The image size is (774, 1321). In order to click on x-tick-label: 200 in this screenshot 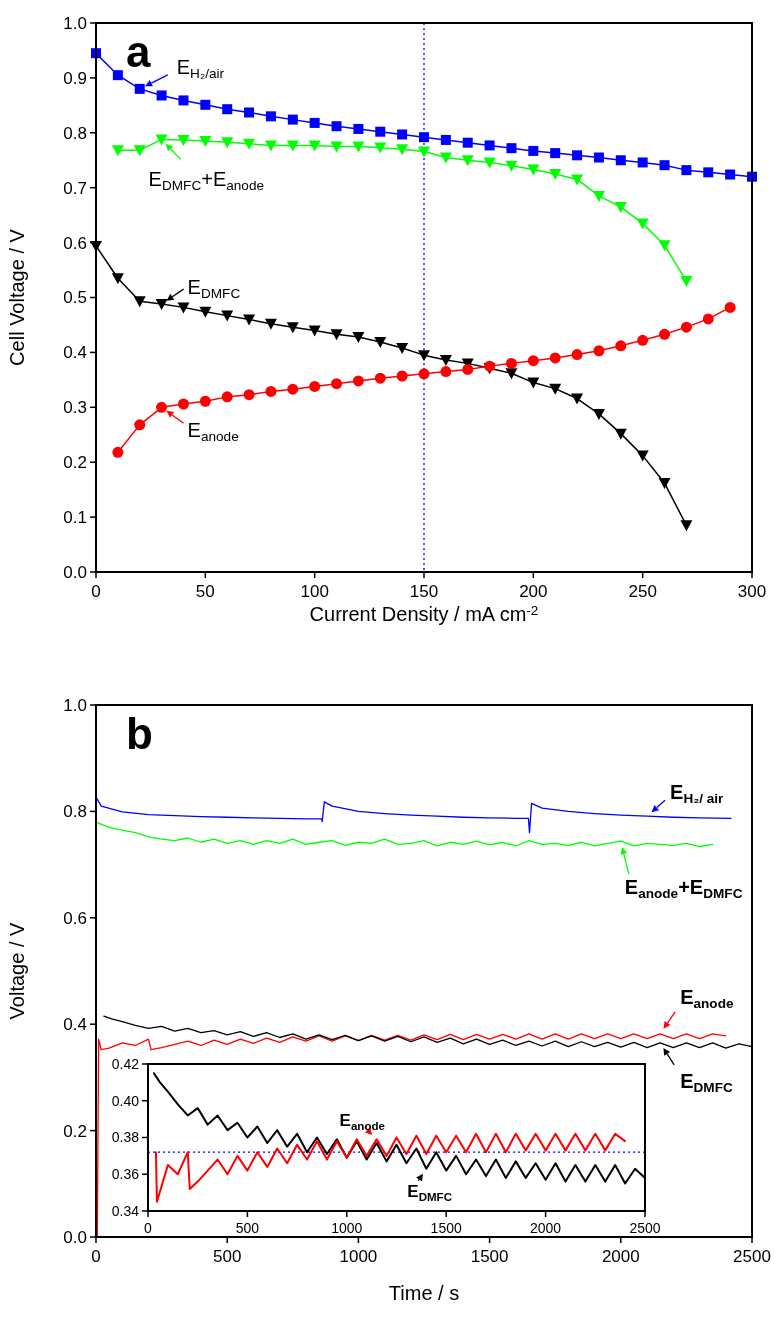, I will do `click(533, 591)`.